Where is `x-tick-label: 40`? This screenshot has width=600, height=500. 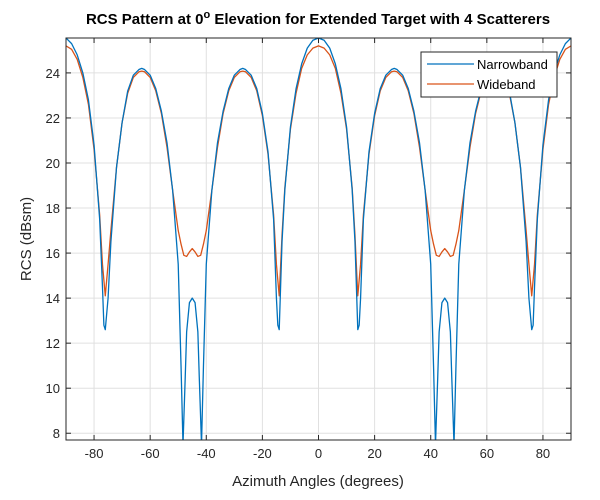 x-tick-label: 40 is located at coordinates (430, 453).